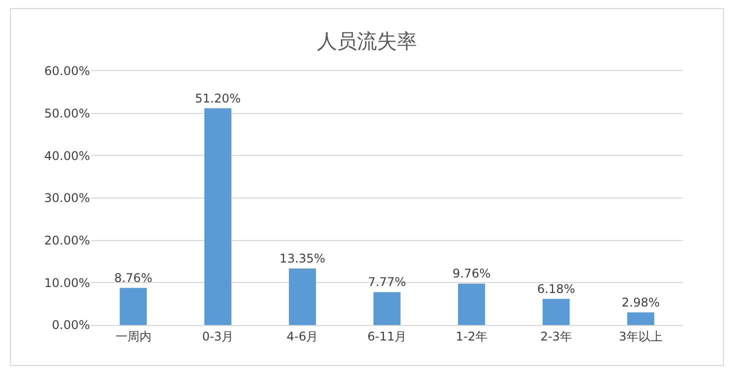 The image size is (732, 374). What do you see at coordinates (67, 198) in the screenshot?
I see `y-tick-label: 30.00%` at bounding box center [67, 198].